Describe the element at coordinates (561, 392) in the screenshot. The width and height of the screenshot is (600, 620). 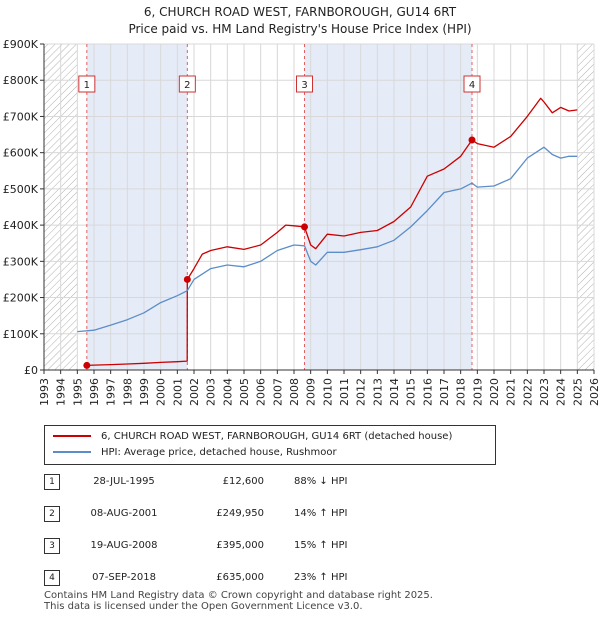
I see `x-tick-label: 2024` at that location.